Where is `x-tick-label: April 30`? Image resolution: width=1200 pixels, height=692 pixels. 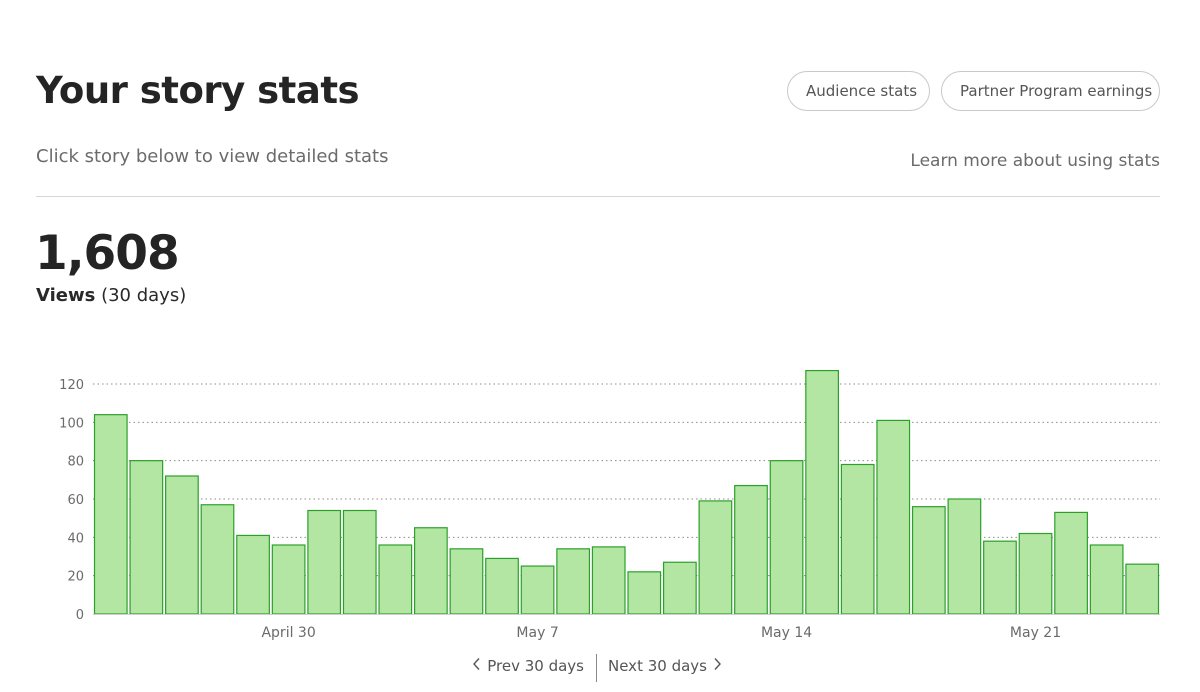
x-tick-label: April 30 is located at coordinates (288, 633).